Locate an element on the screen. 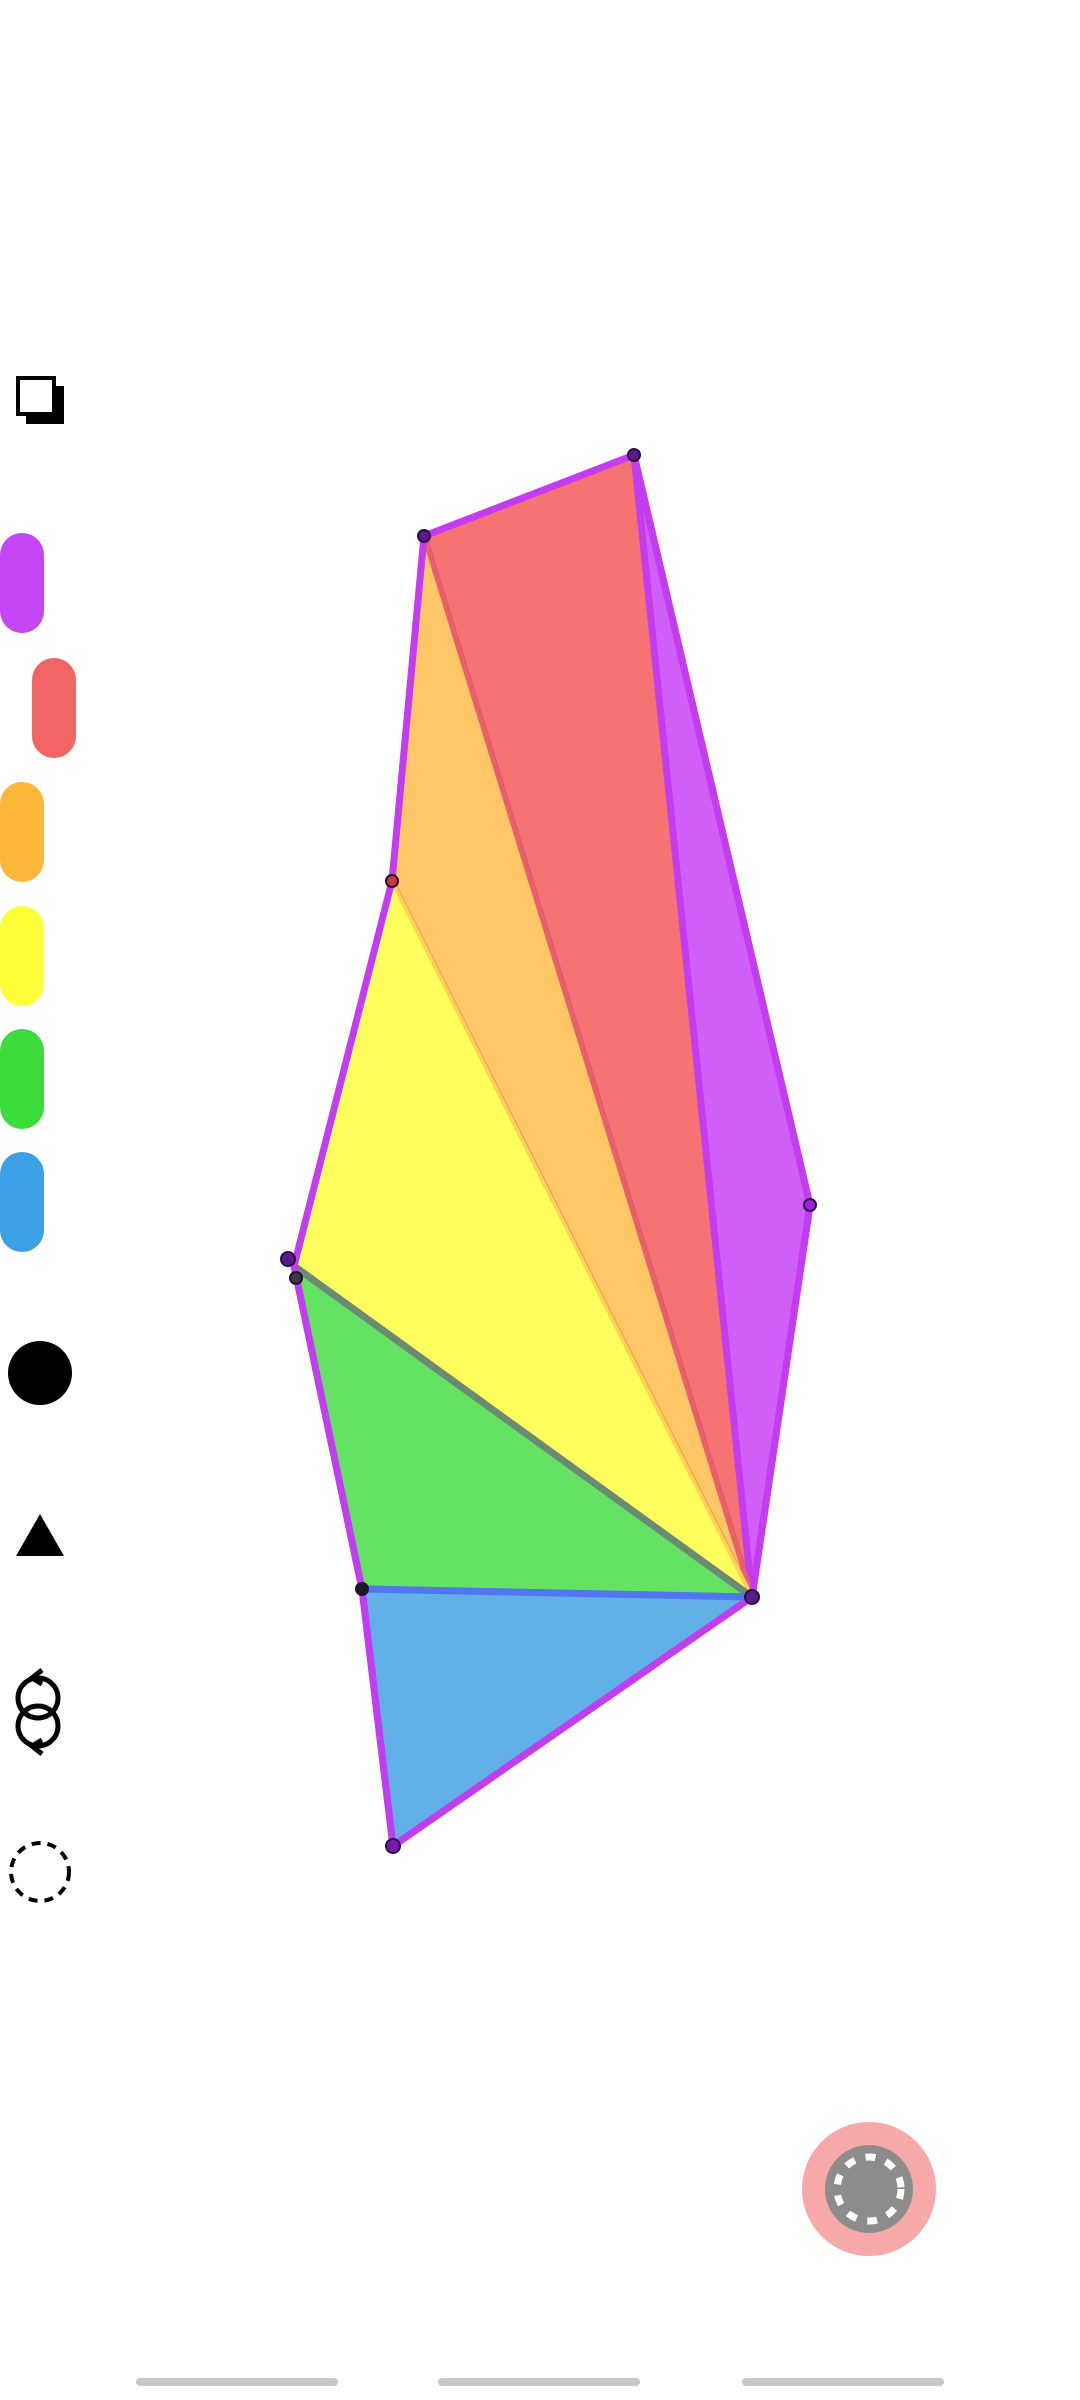  gear-icon is located at coordinates (869, 2189).